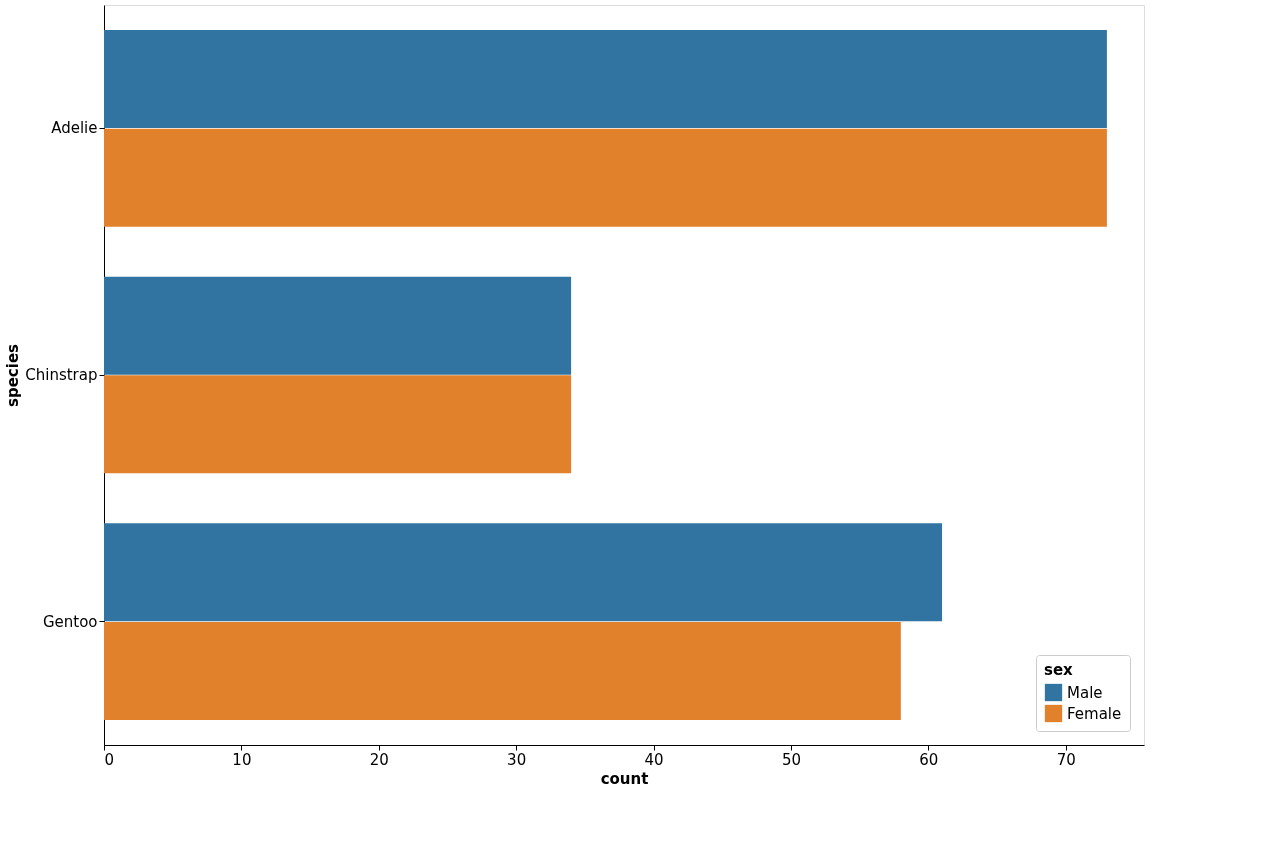 Image resolution: width=1263 pixels, height=858 pixels. I want to click on x-axis-title: count, so click(624, 778).